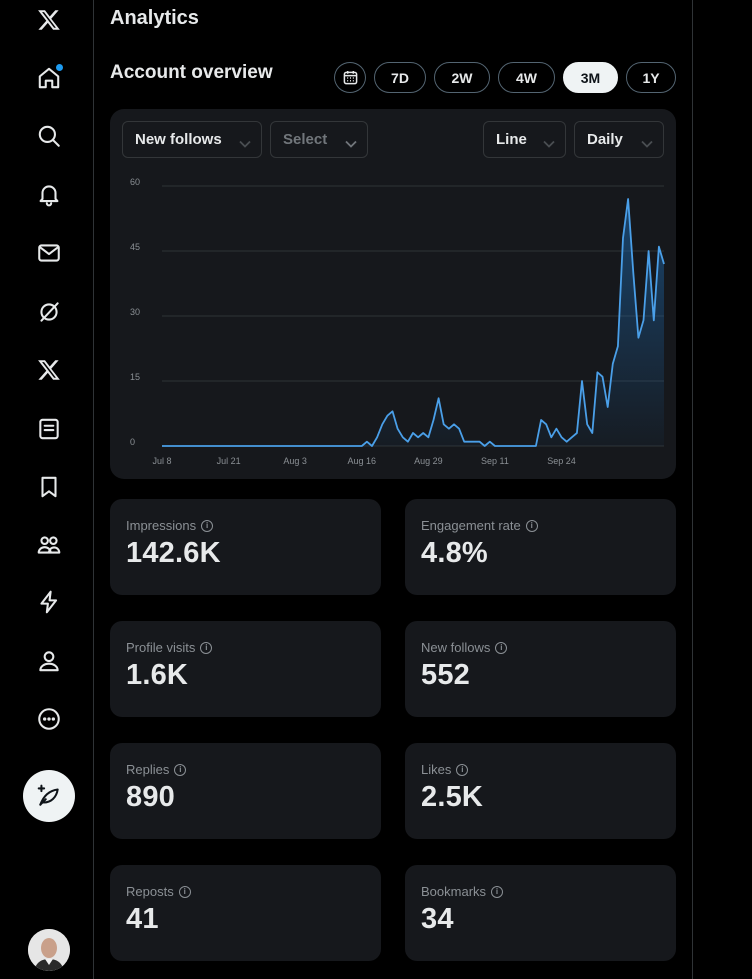 This screenshot has width=752, height=979. Describe the element at coordinates (245, 913) in the screenshot. I see `stat-card-reposts: Reposts i 41` at that location.